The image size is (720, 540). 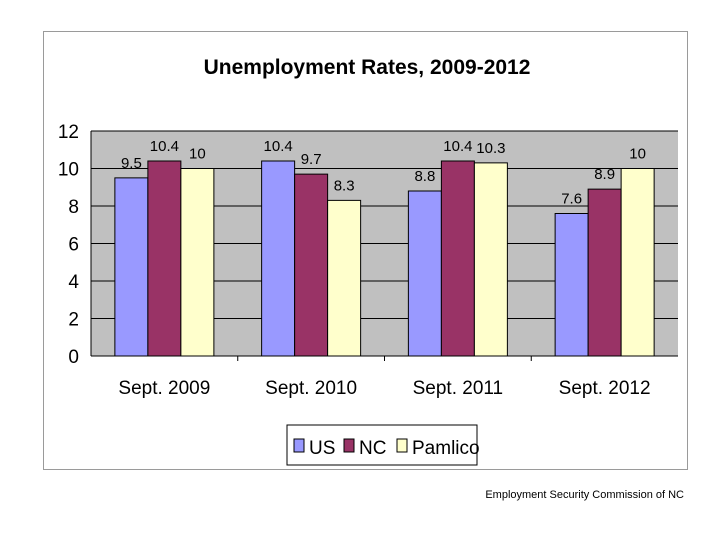 What do you see at coordinates (73, 207) in the screenshot?
I see `y-tick-label: 8` at bounding box center [73, 207].